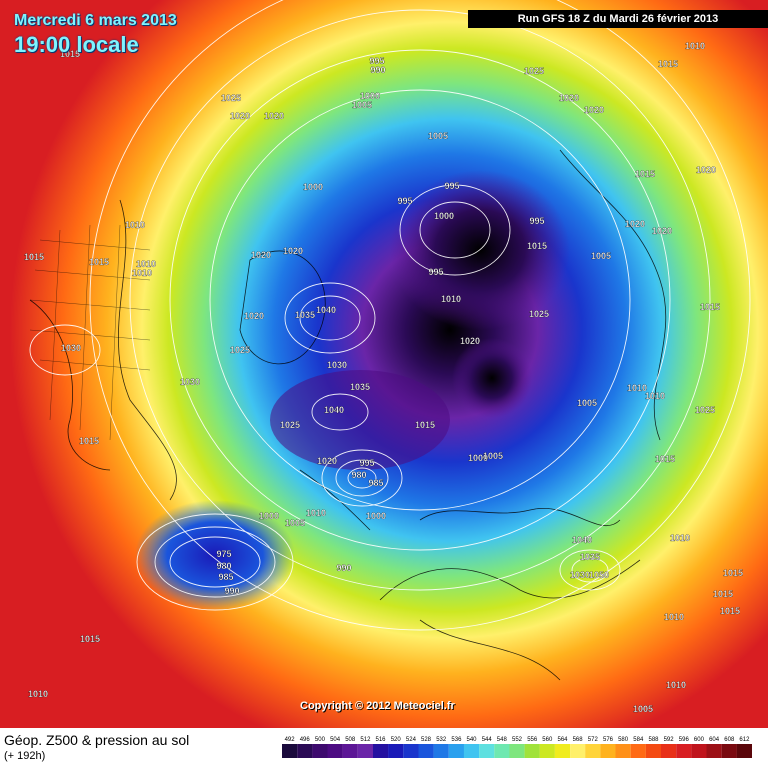 Image resolution: width=768 pixels, height=768 pixels. What do you see at coordinates (305, 740) in the screenshot?
I see `scale-tick-label: 496` at bounding box center [305, 740].